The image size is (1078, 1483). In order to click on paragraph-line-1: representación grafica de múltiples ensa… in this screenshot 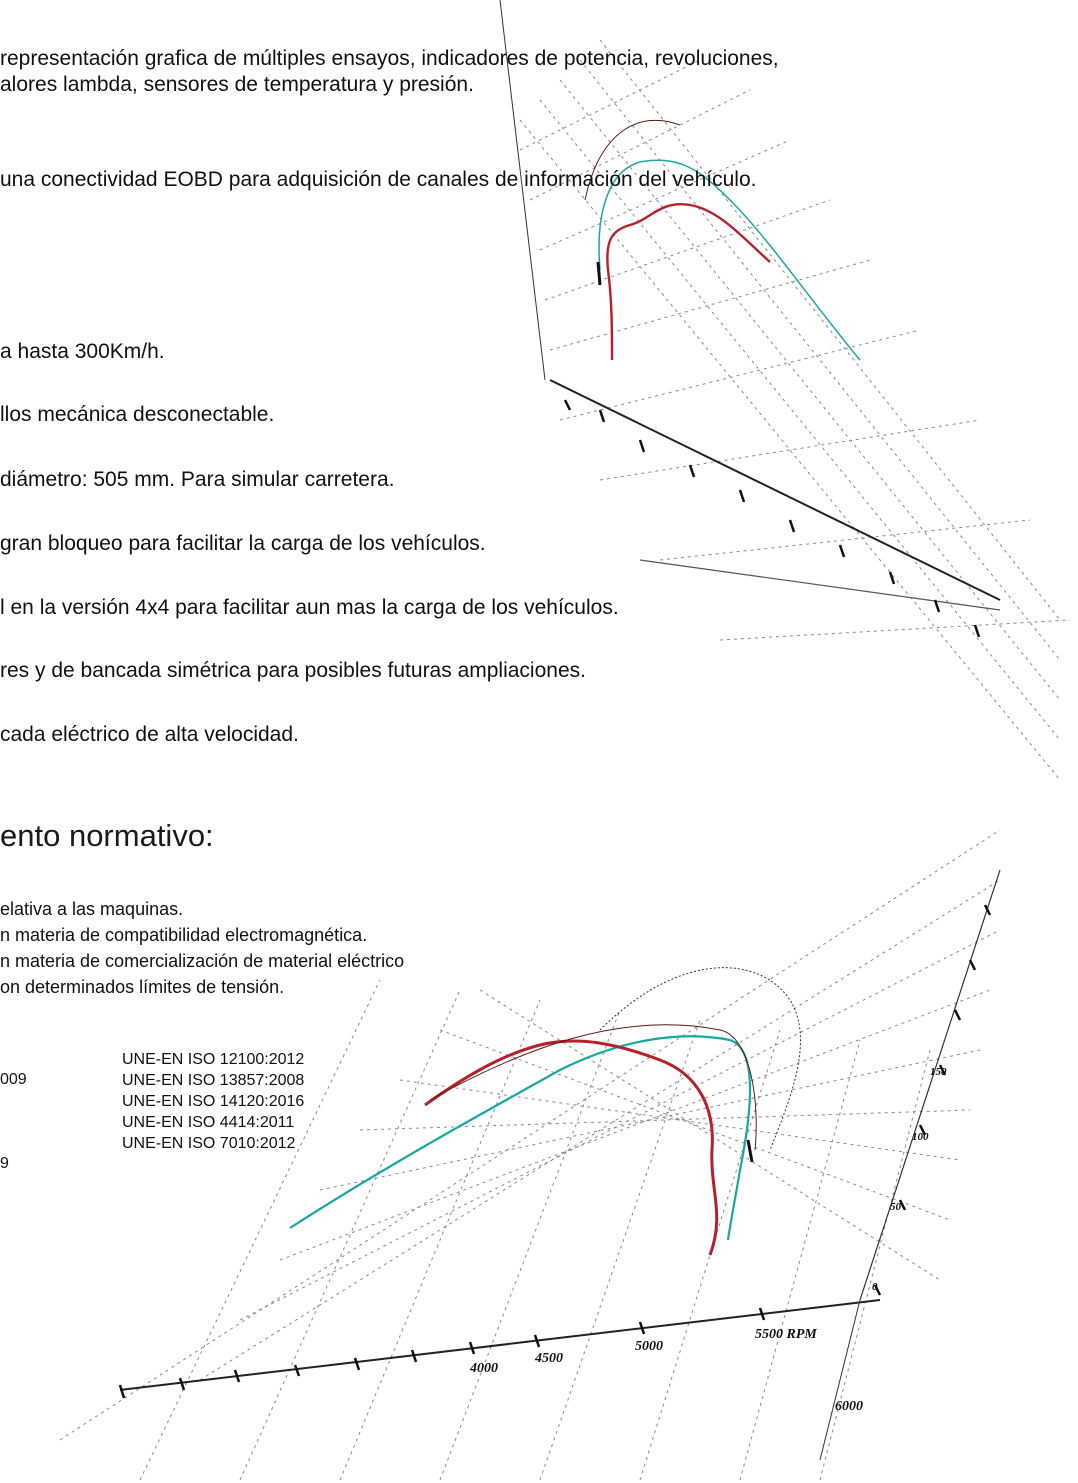, I will do `click(389, 58)`.